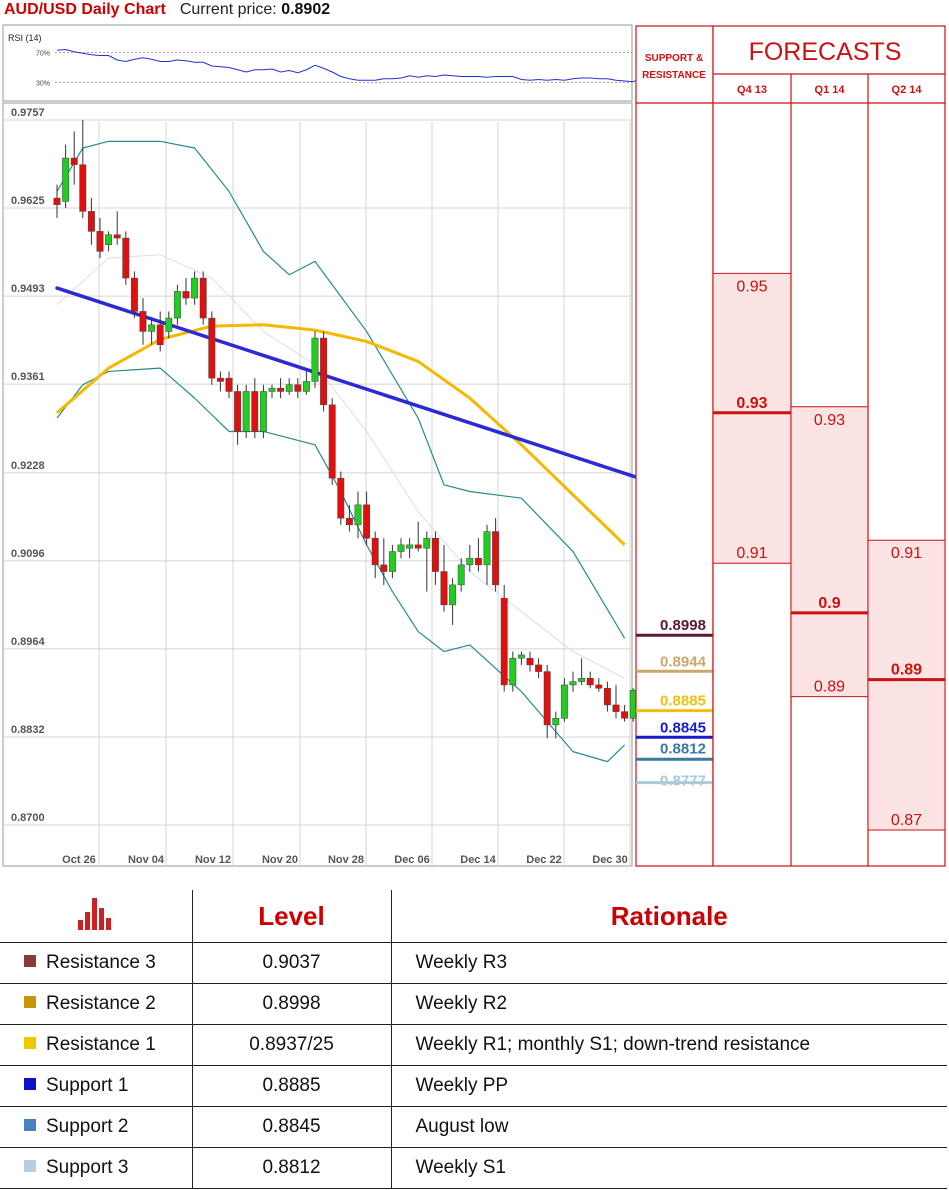  I want to click on bar-chart-icon, so click(94, 913).